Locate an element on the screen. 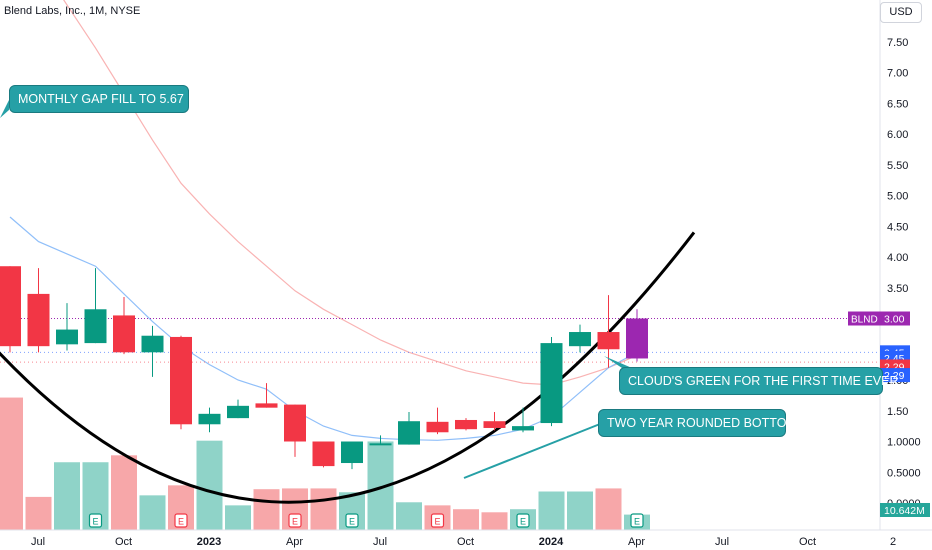 Image resolution: width=932 pixels, height=550 pixels. y-tick-label: 6.50 is located at coordinates (897, 104).